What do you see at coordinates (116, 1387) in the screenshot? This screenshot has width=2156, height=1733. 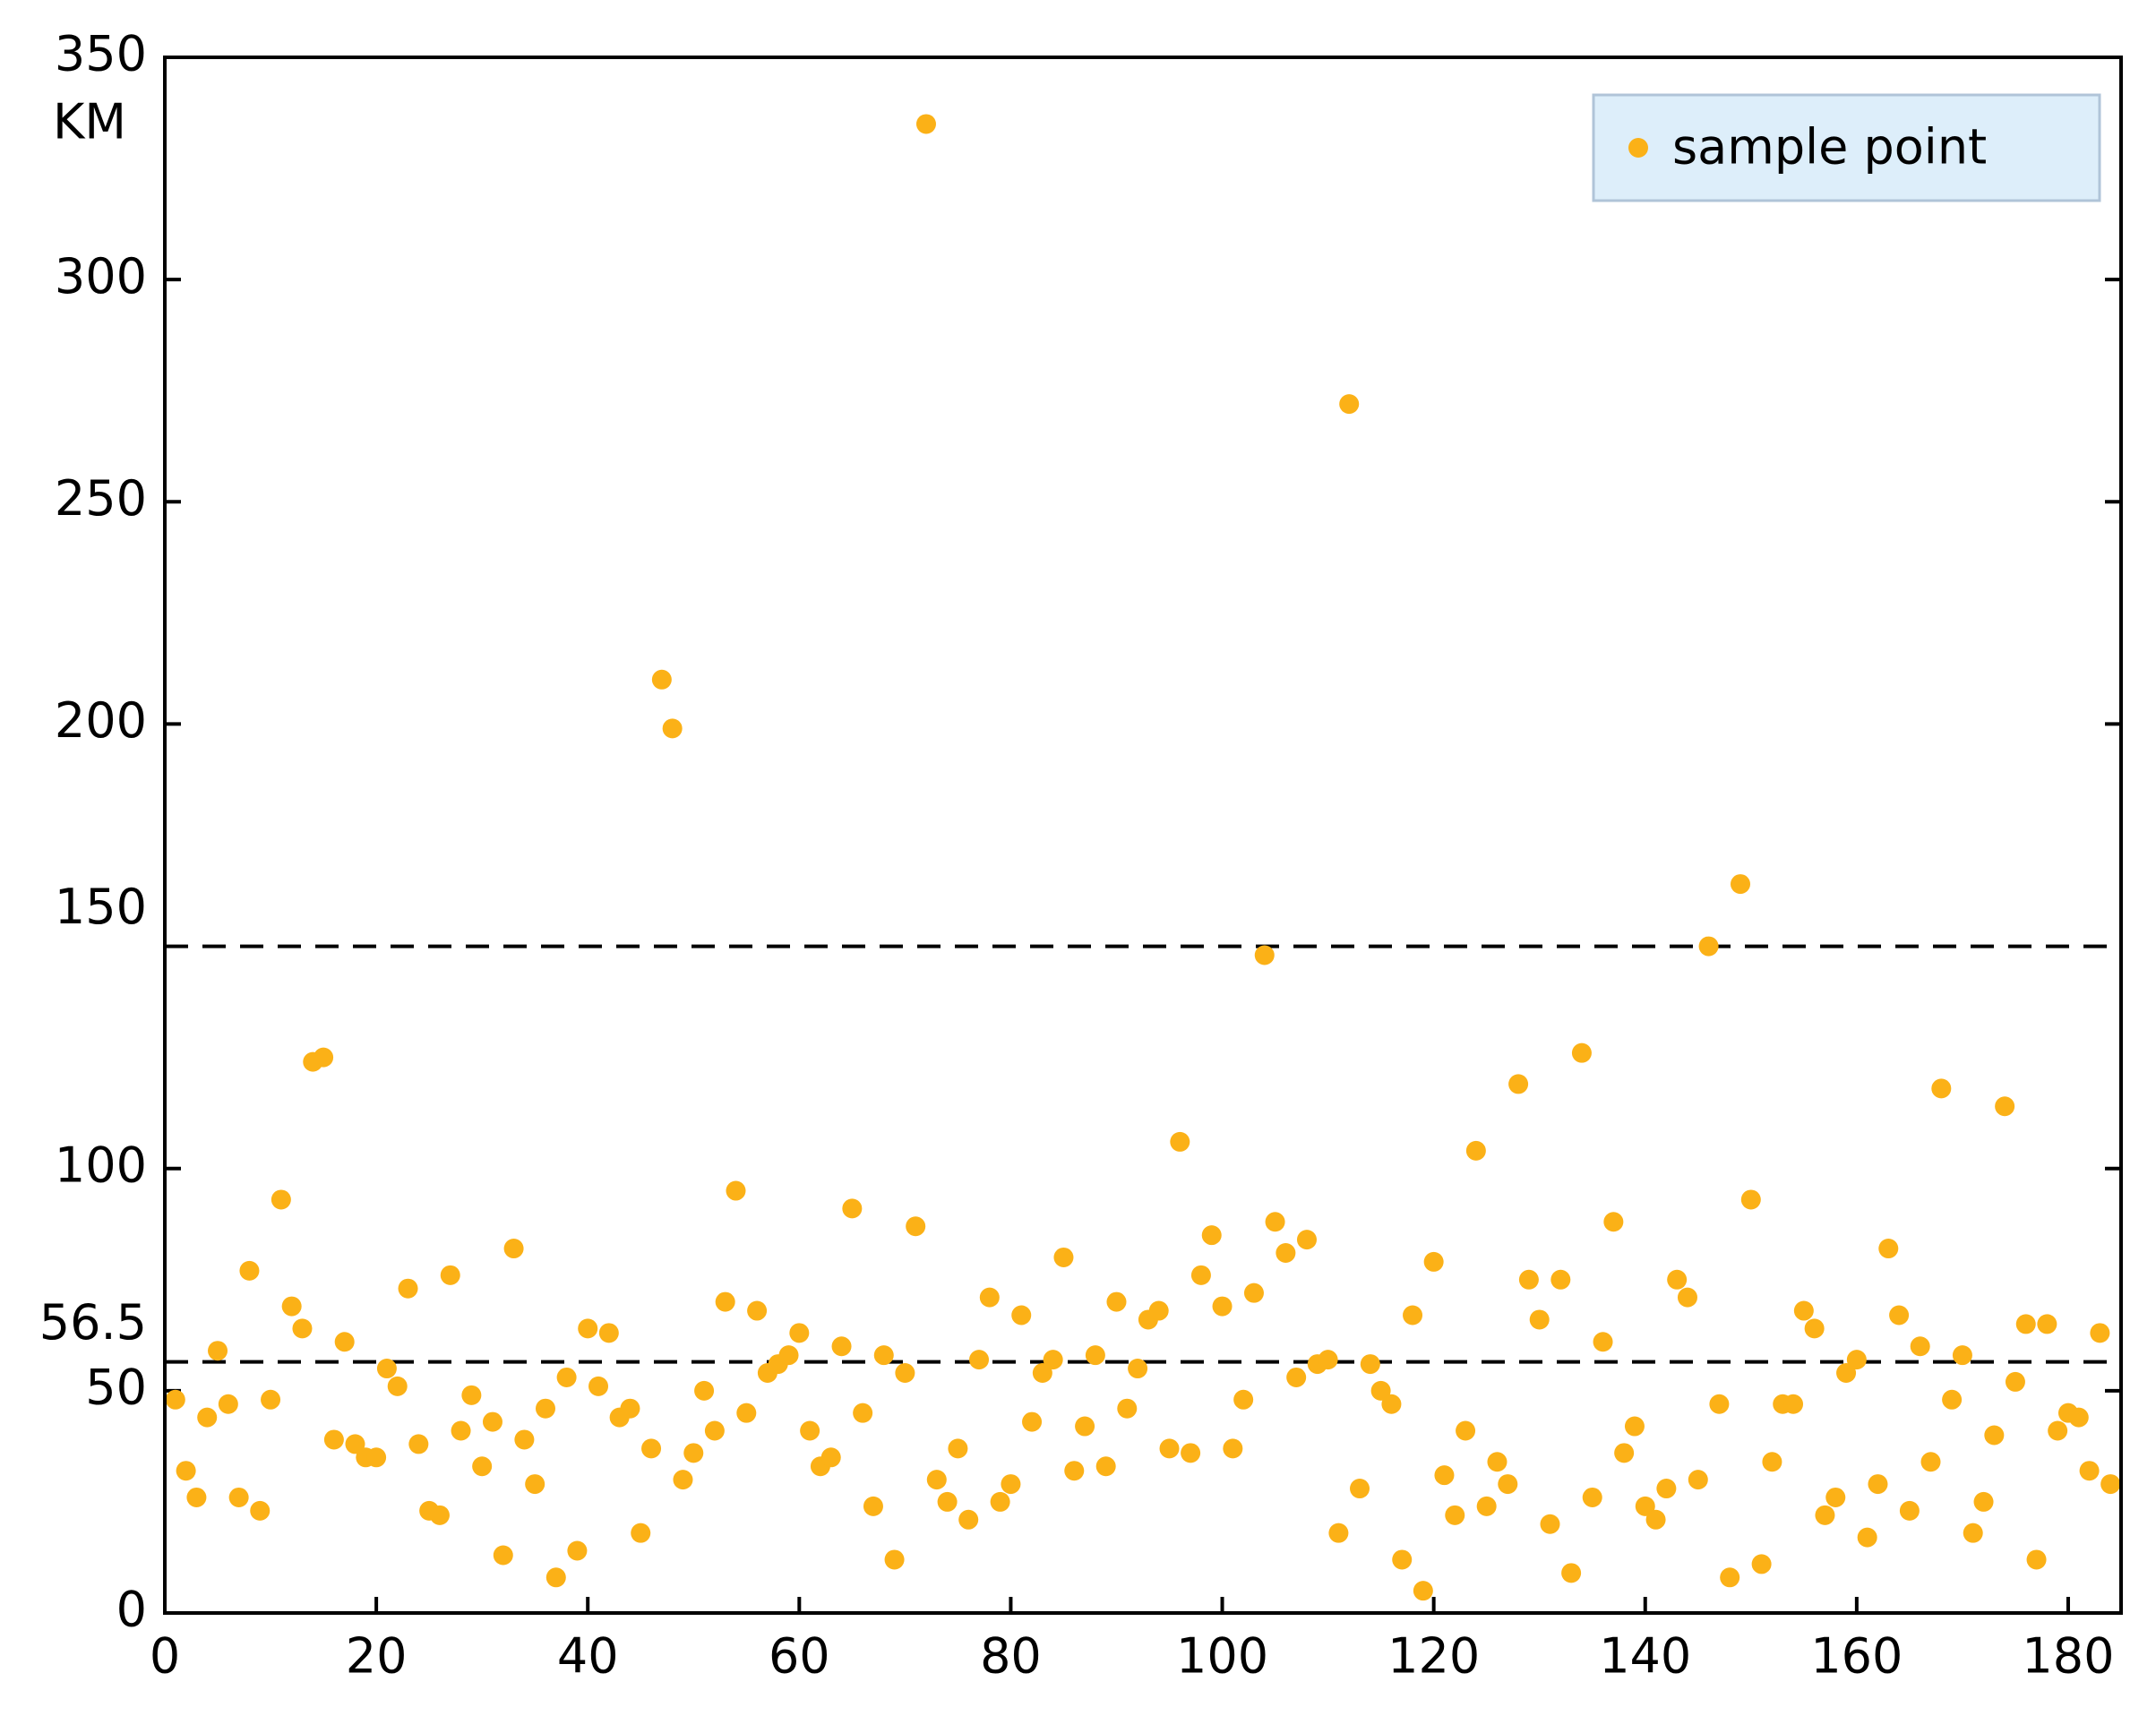 I see `y-tick-label: 50` at bounding box center [116, 1387].